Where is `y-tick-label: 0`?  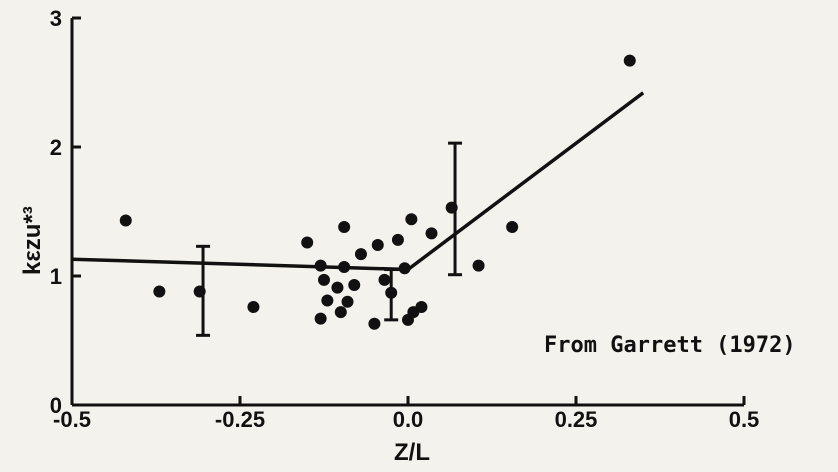 y-tick-label: 0 is located at coordinates (56, 405).